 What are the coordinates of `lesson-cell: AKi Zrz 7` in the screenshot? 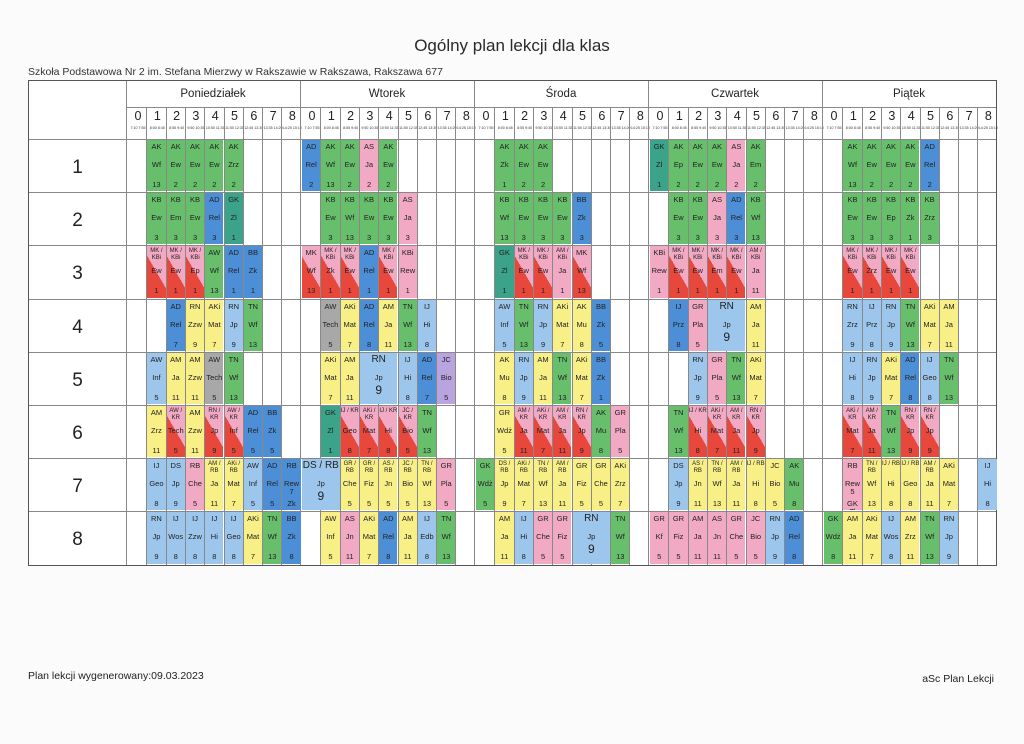 It's located at (620, 485).